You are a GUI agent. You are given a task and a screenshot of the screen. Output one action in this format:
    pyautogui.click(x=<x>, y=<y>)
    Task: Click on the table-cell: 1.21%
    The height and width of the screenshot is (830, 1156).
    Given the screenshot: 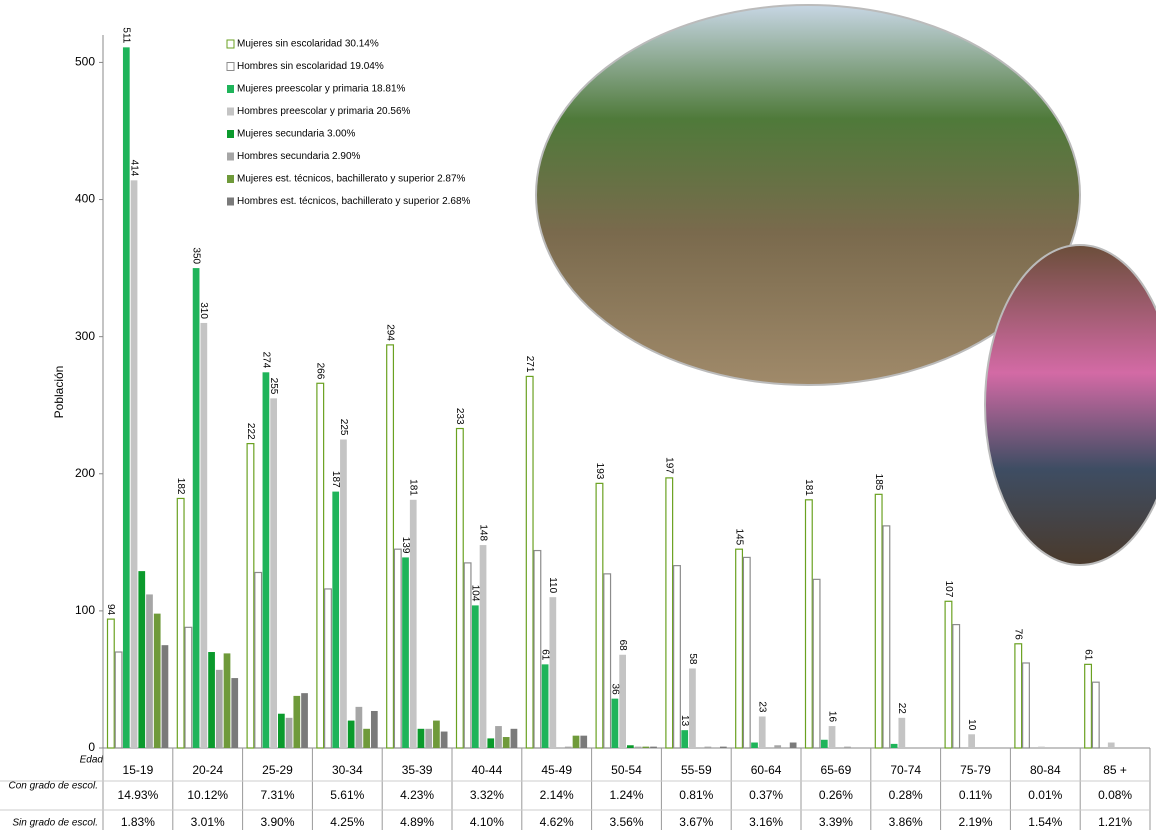 What is the action you would take?
    pyautogui.click(x=1115, y=822)
    